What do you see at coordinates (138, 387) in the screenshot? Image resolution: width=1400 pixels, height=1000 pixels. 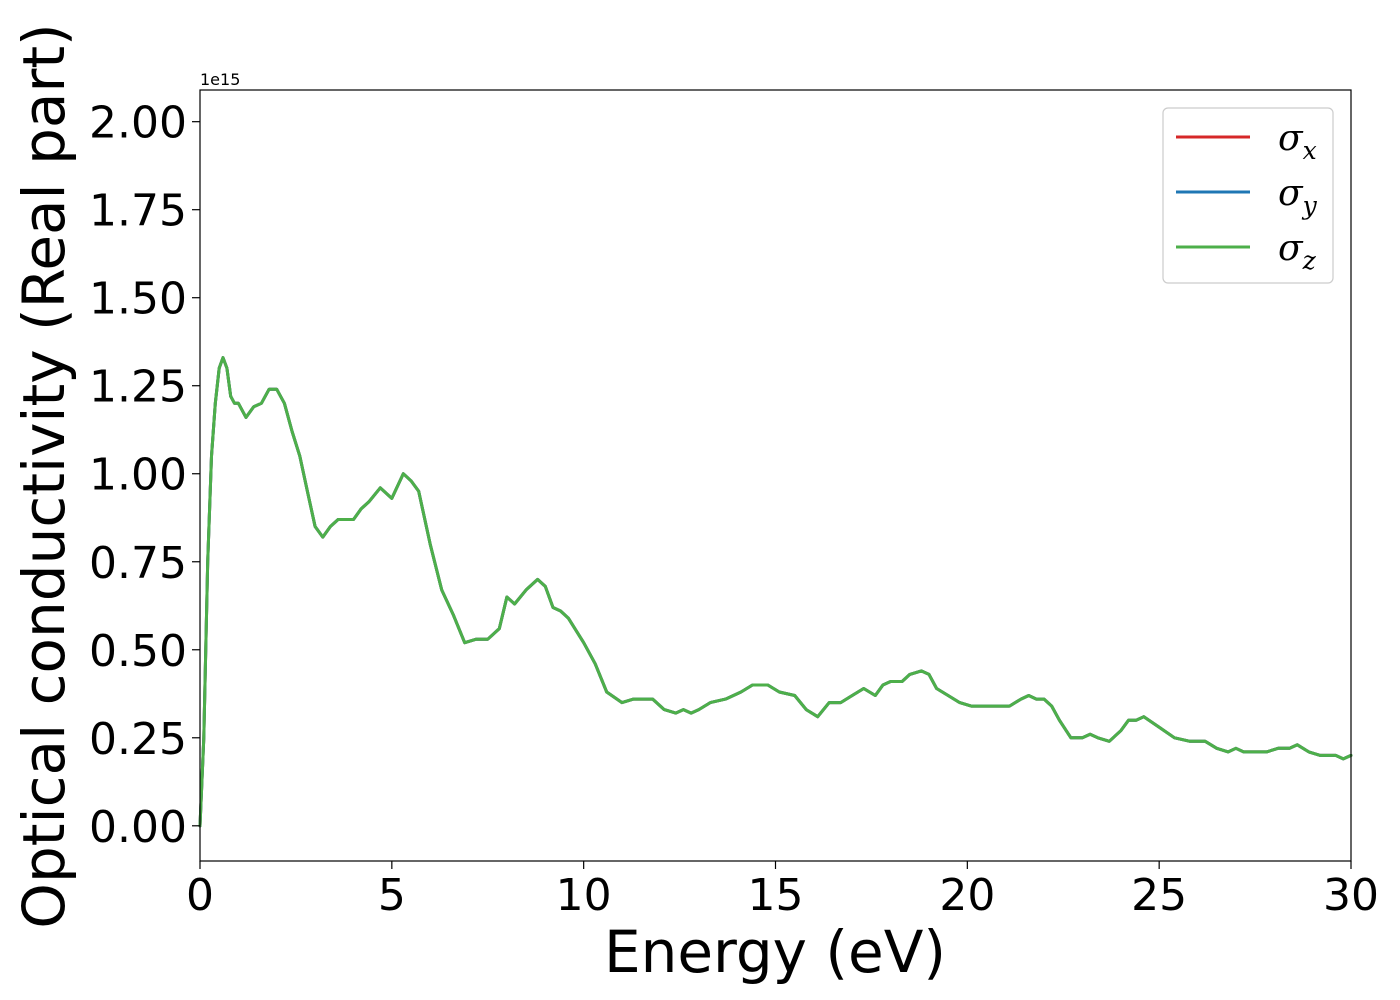 I see `y-tick-label: 1.25` at bounding box center [138, 387].